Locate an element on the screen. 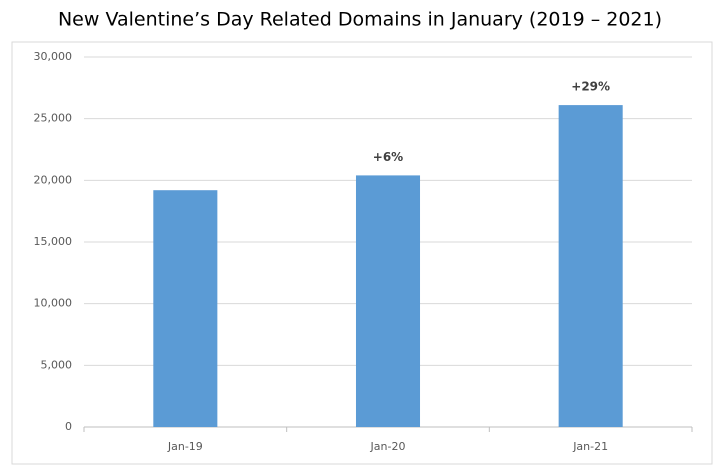  y-tick-label: 0 is located at coordinates (68, 426).